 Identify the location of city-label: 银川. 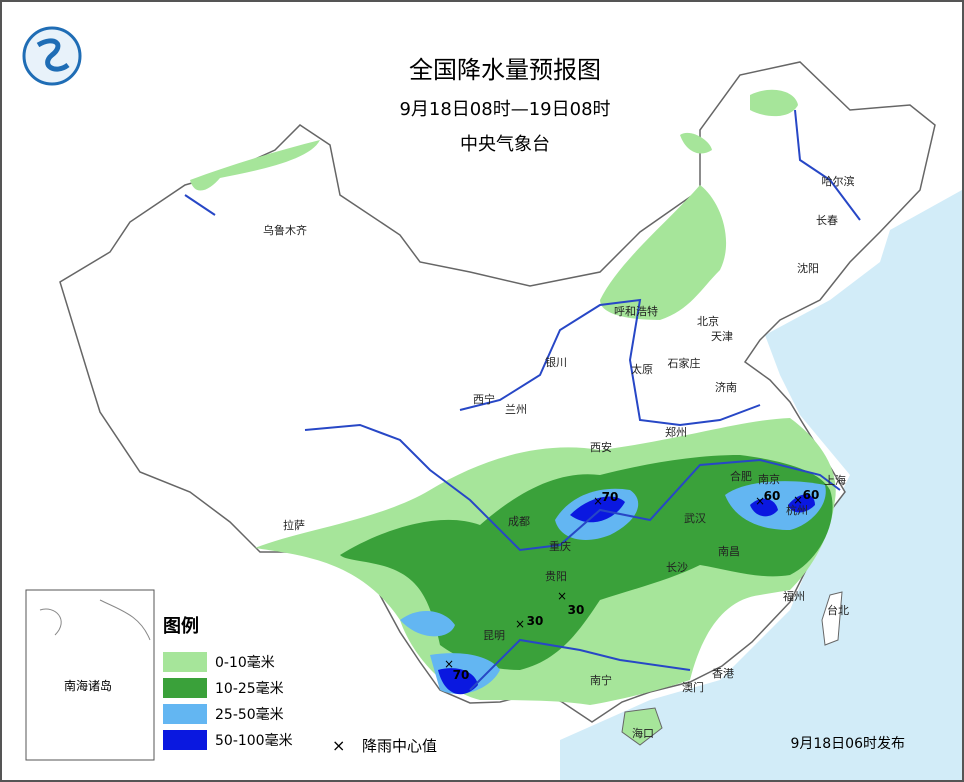
(556, 362).